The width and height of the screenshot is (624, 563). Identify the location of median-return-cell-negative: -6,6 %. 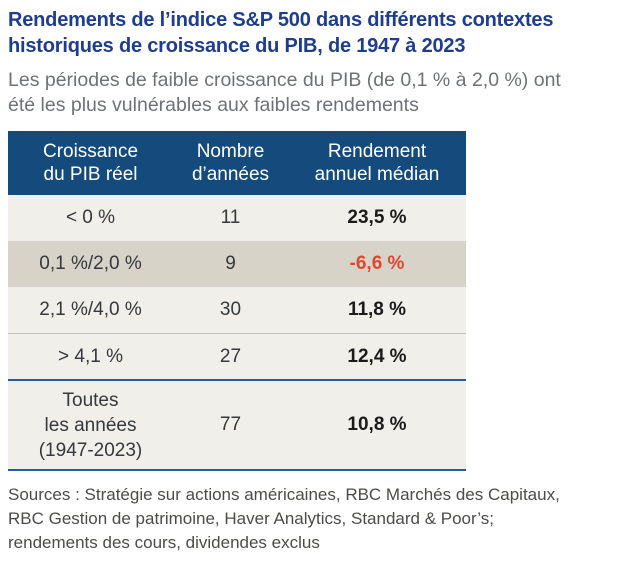
(377, 263).